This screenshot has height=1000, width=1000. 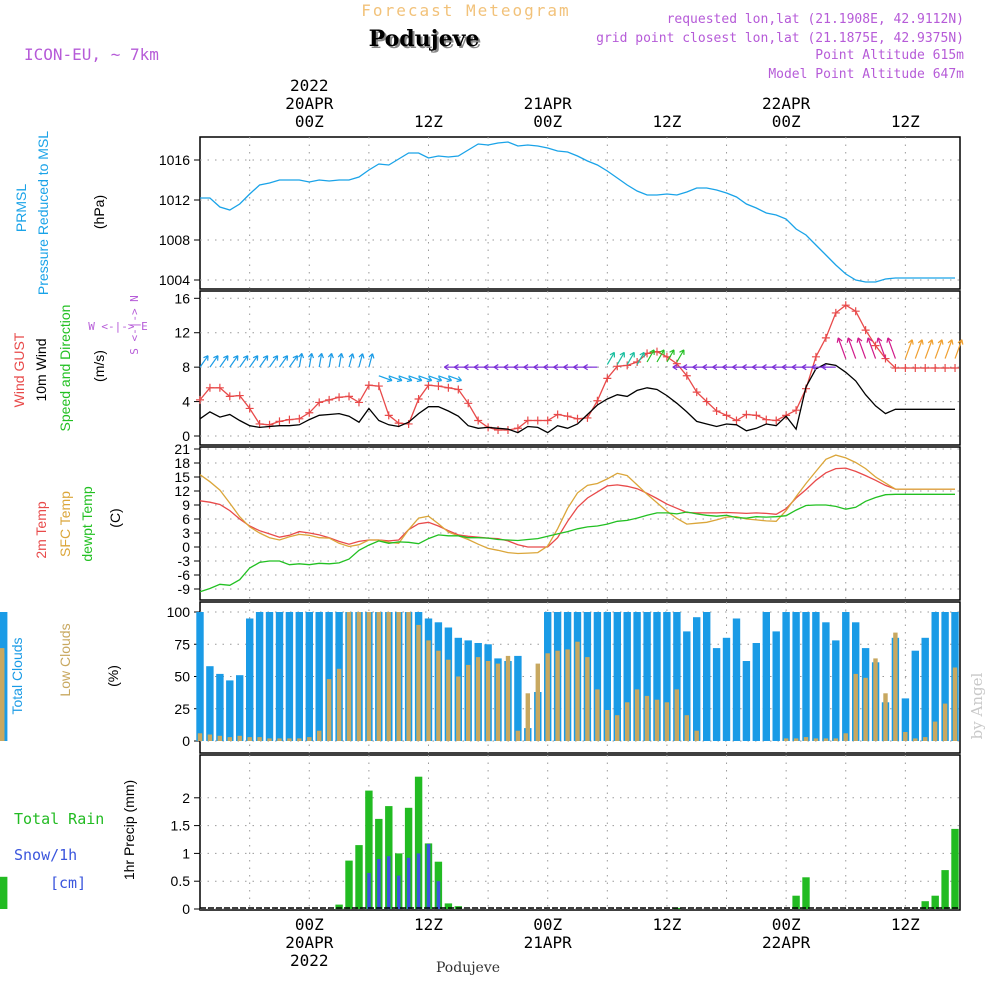 I want to click on y-tick-label: 1004, so click(x=174, y=280).